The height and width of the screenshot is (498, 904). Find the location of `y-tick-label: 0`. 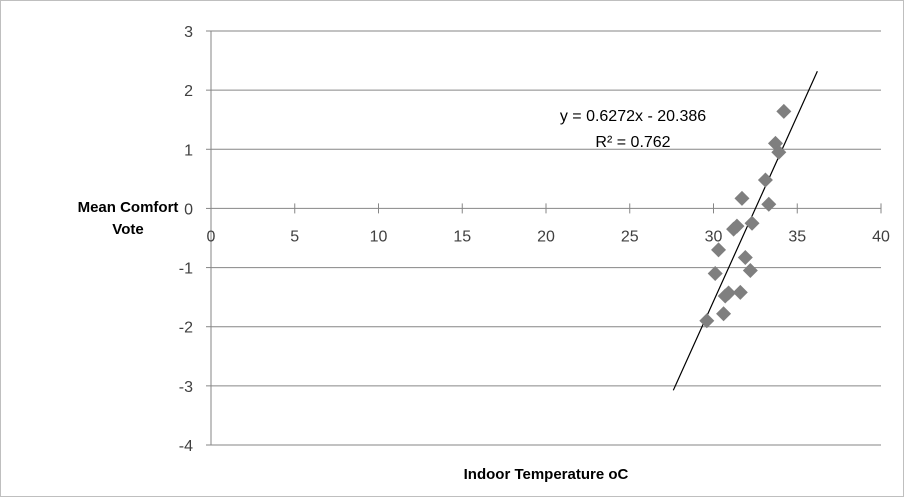

y-tick-label: 0 is located at coordinates (188, 209).